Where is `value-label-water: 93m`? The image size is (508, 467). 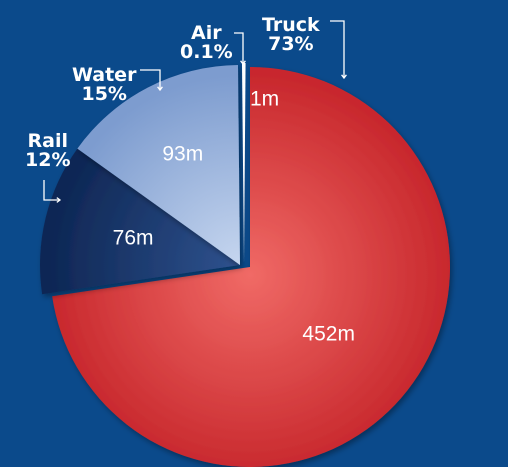
value-label-water: 93m is located at coordinates (182, 154).